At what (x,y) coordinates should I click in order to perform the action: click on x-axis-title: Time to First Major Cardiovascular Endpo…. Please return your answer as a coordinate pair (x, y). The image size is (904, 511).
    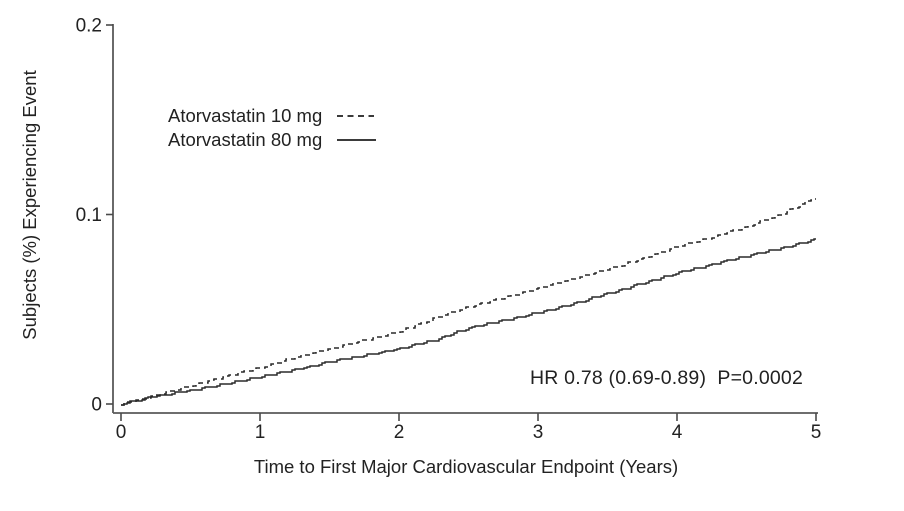
    Looking at the image, I should click on (466, 466).